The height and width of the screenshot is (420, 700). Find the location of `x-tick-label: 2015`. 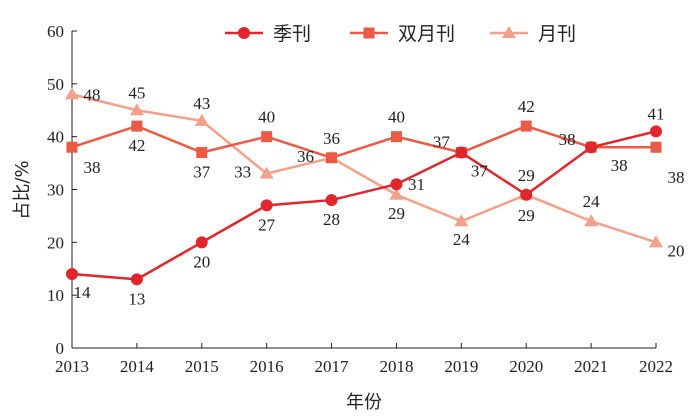

x-tick-label: 2015 is located at coordinates (202, 366).